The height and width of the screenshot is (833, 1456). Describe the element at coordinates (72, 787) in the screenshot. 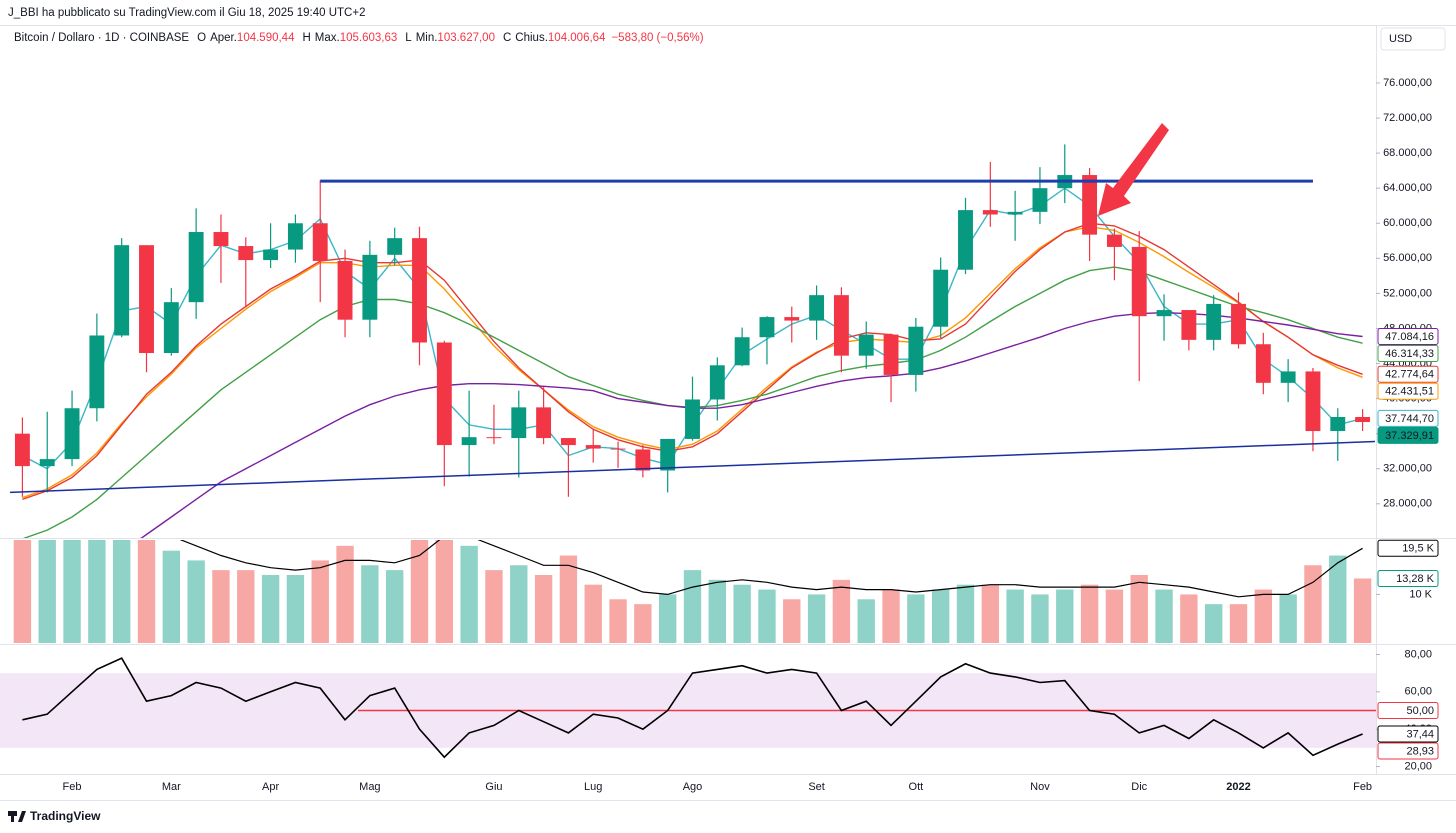

I see `x-tick-label: Feb` at that location.